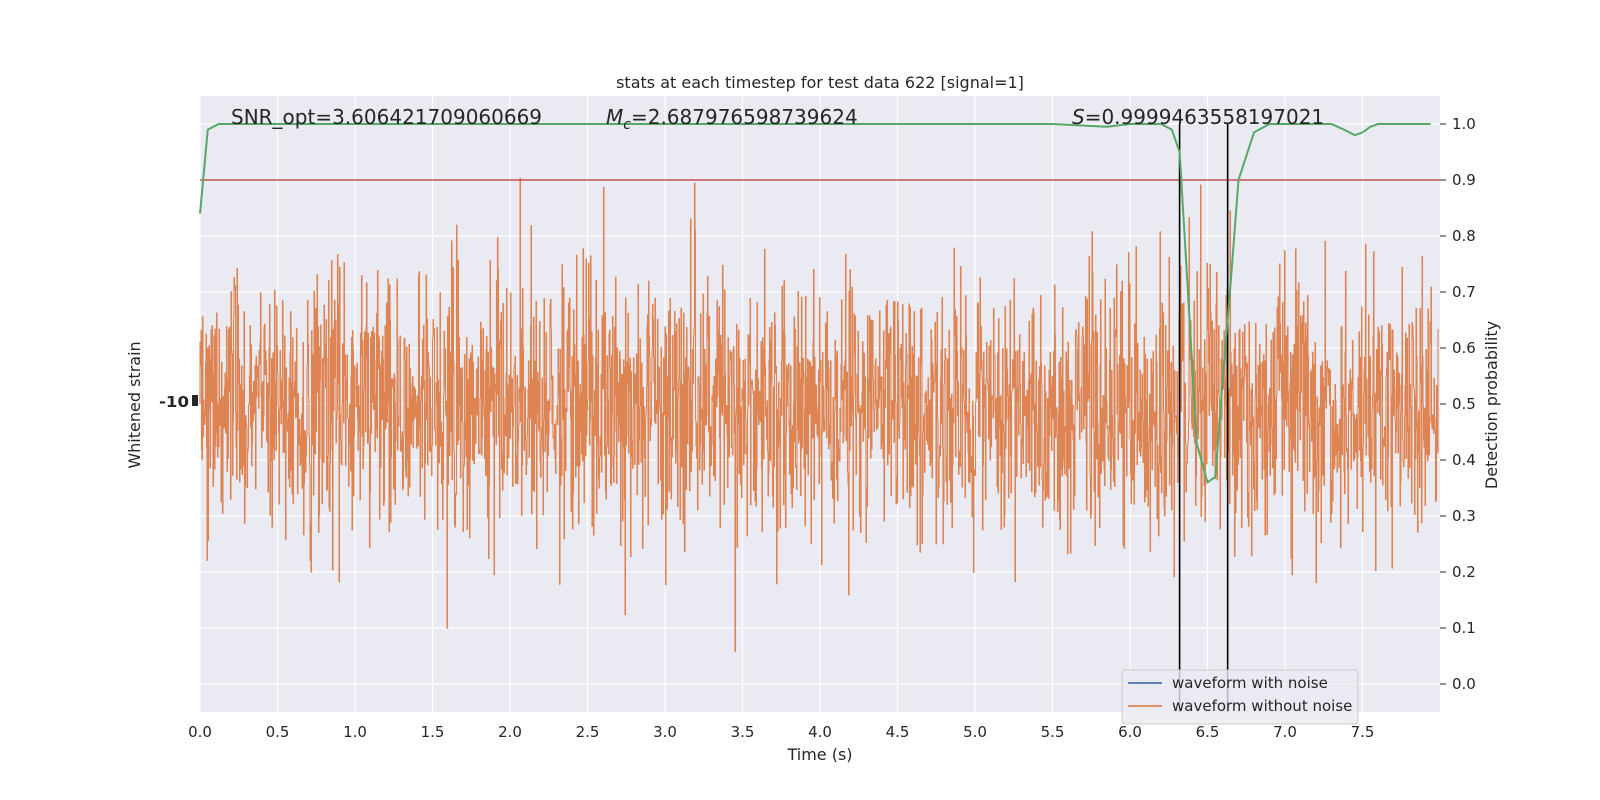 The width and height of the screenshot is (1600, 800). Describe the element at coordinates (1363, 732) in the screenshot. I see `x-tick-label: 7.5` at that location.